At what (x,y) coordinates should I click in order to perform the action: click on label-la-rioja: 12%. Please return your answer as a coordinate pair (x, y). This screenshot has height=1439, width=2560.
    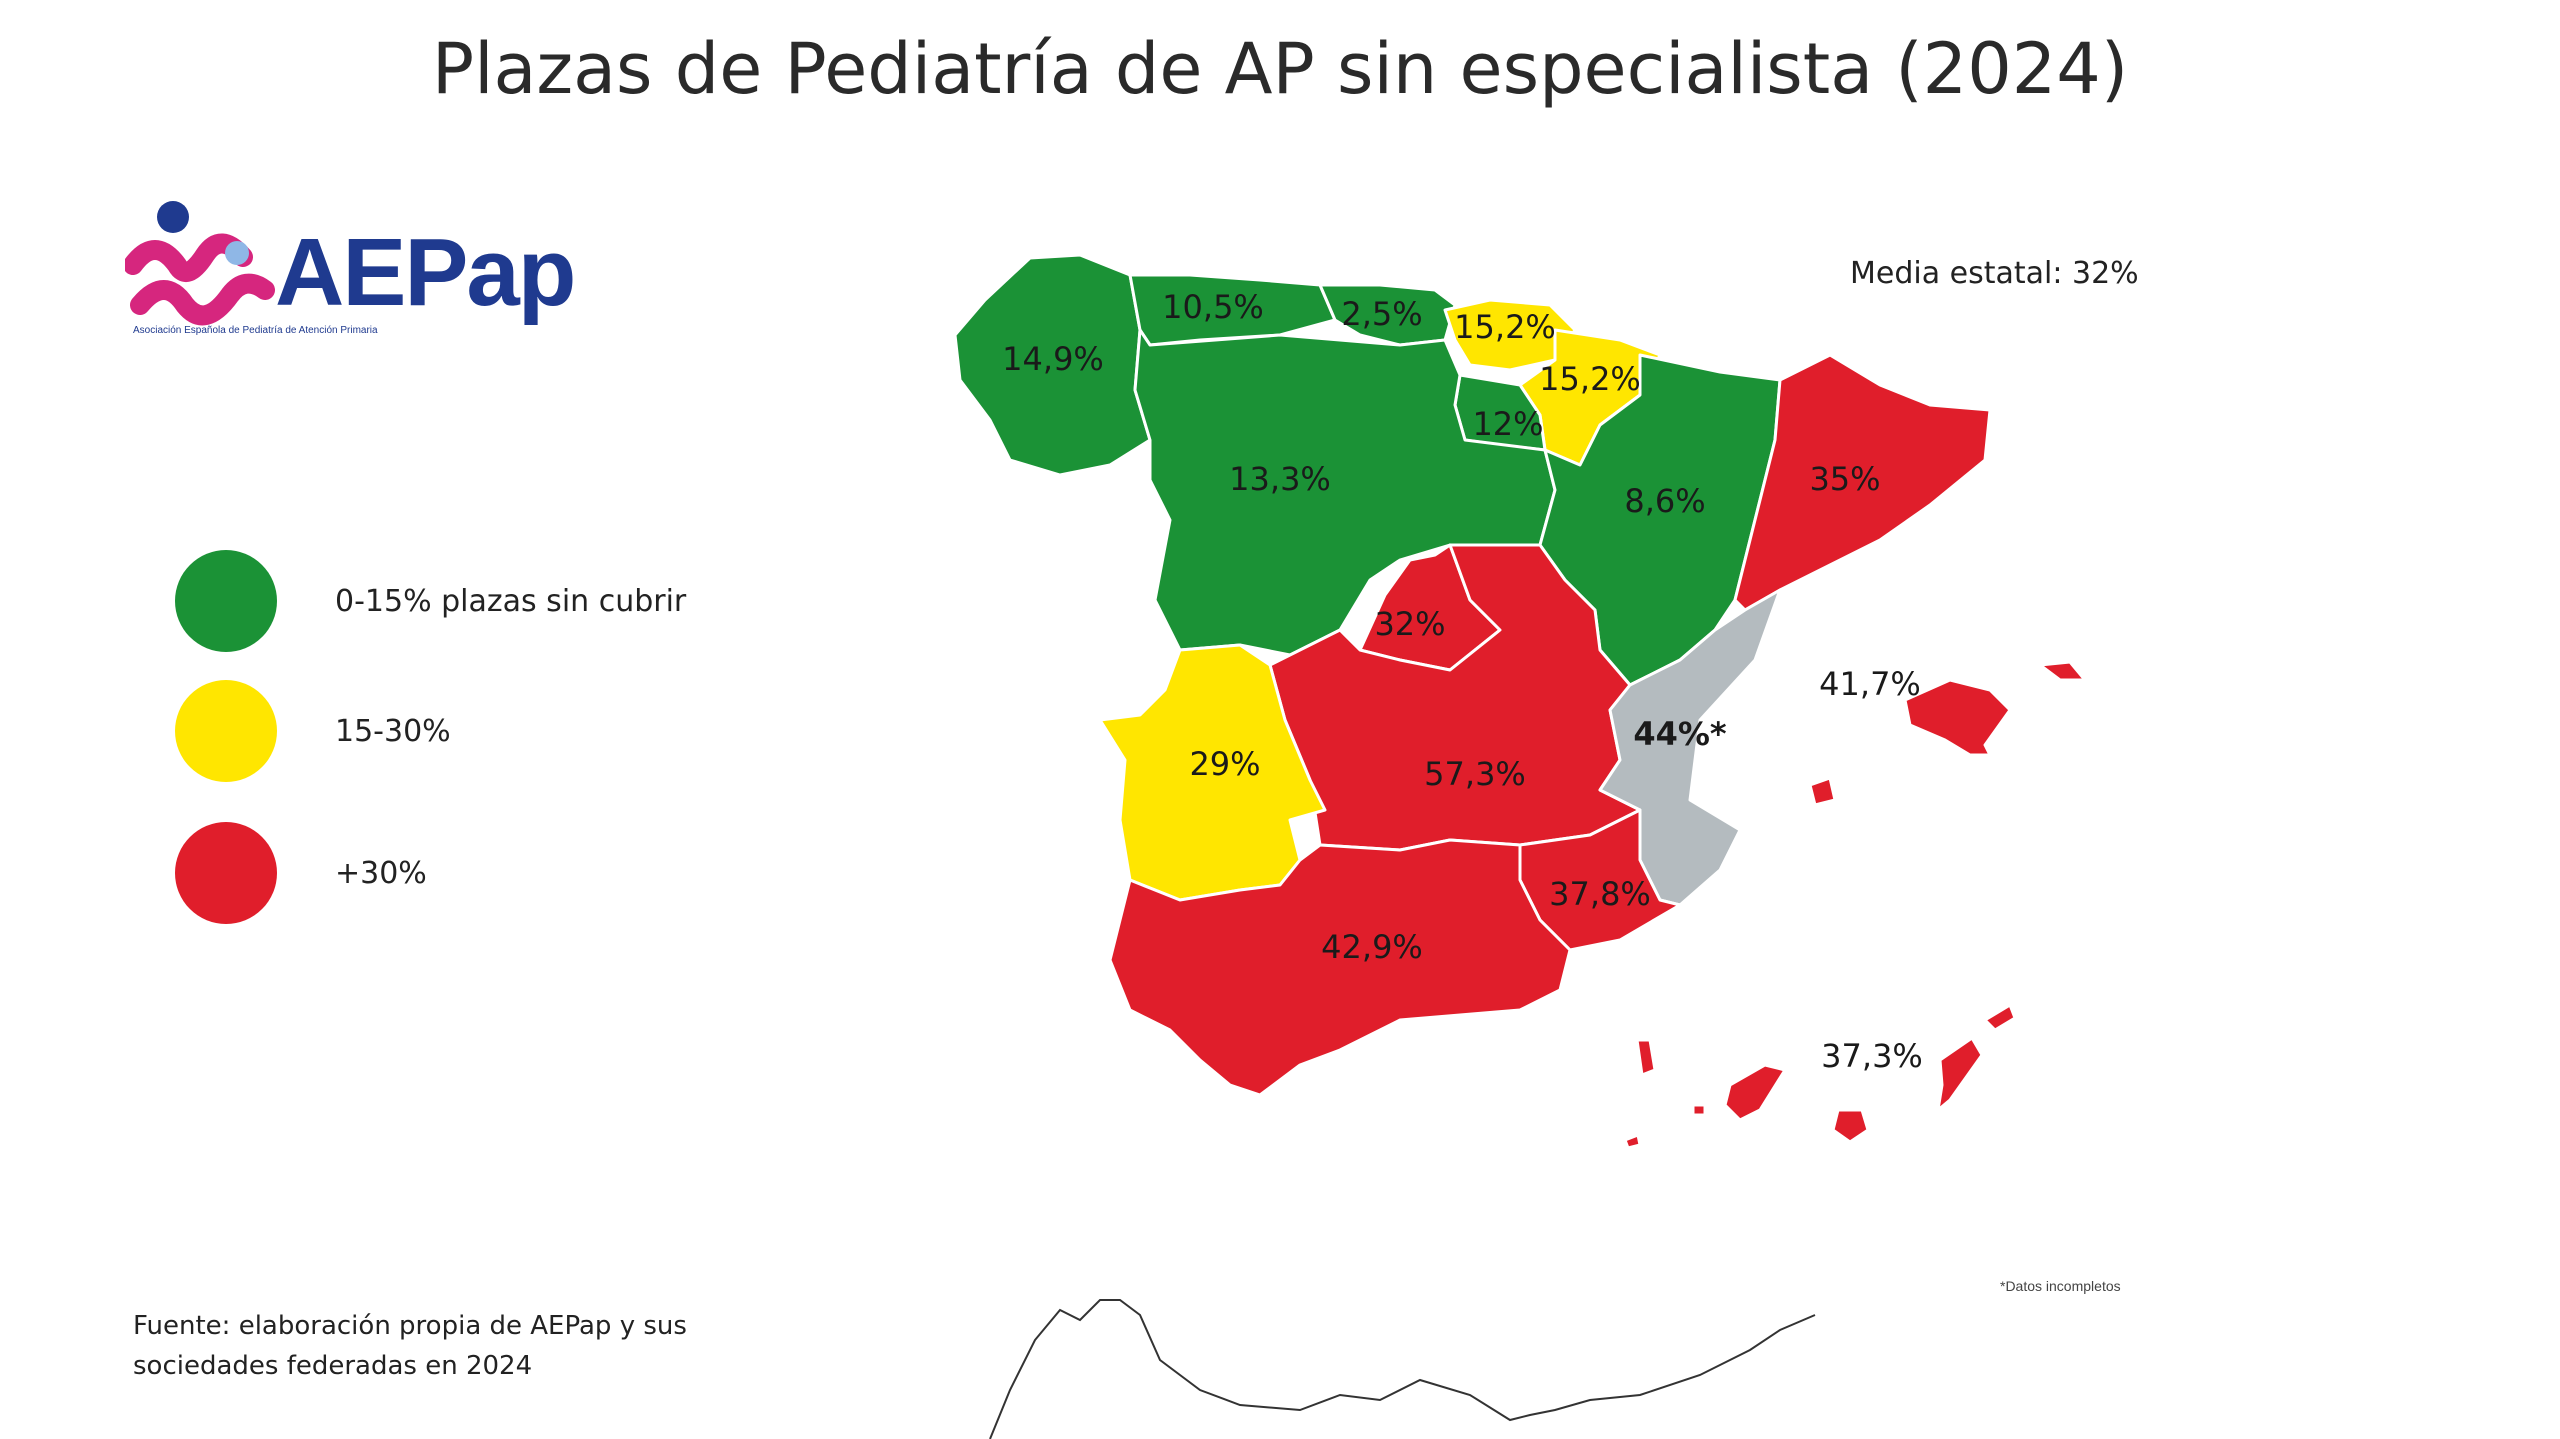
    Looking at the image, I should click on (1507, 424).